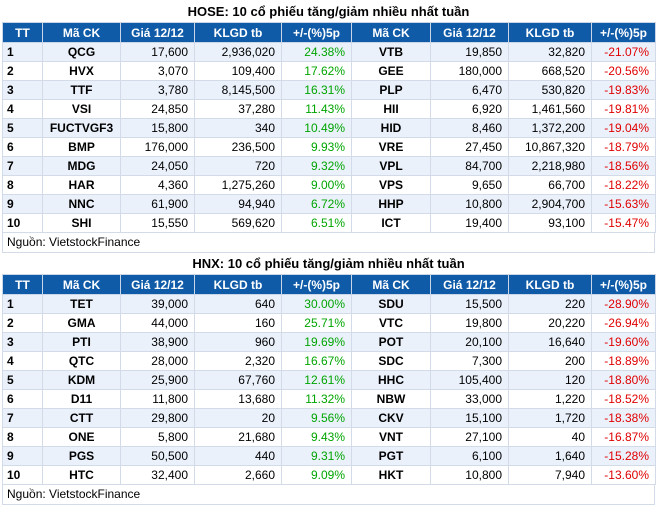  Describe the element at coordinates (550, 109) in the screenshot. I see `hose-cell-loser-volume: 1,461,560` at that location.